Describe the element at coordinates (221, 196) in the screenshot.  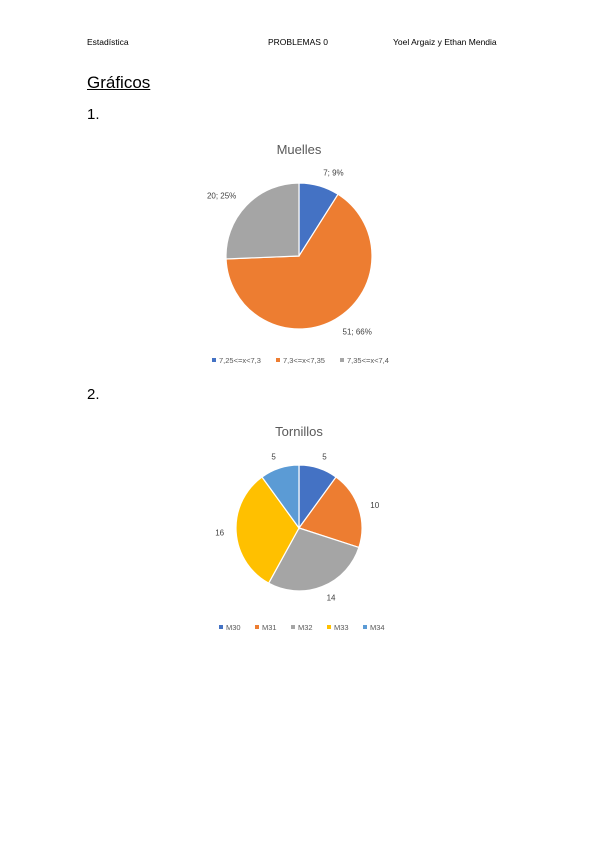
I see `data-label: 20; 25%` at that location.